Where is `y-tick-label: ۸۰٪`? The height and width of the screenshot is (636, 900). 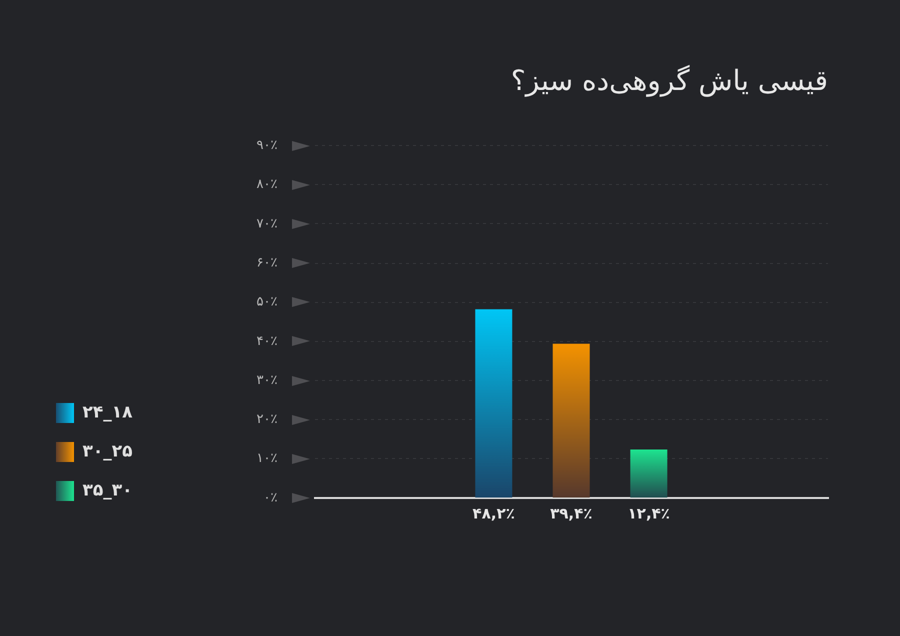 y-tick-label: ۸۰٪ is located at coordinates (267, 184).